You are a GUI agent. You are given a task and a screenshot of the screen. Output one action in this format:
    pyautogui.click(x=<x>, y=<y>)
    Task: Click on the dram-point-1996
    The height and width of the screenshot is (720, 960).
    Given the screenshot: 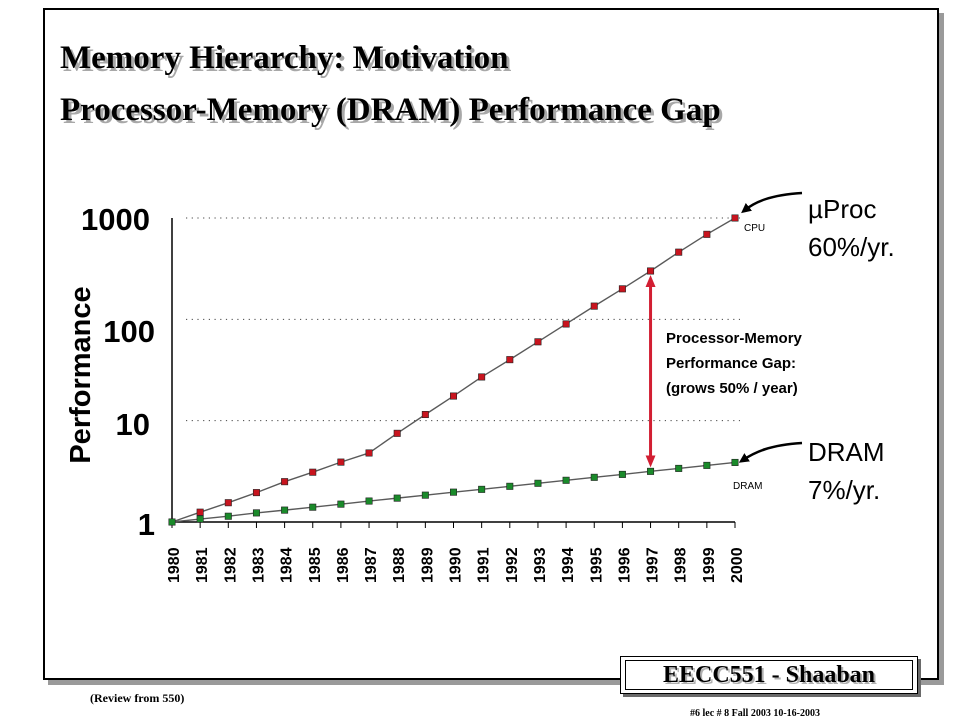 What is the action you would take?
    pyautogui.click(x=622, y=474)
    